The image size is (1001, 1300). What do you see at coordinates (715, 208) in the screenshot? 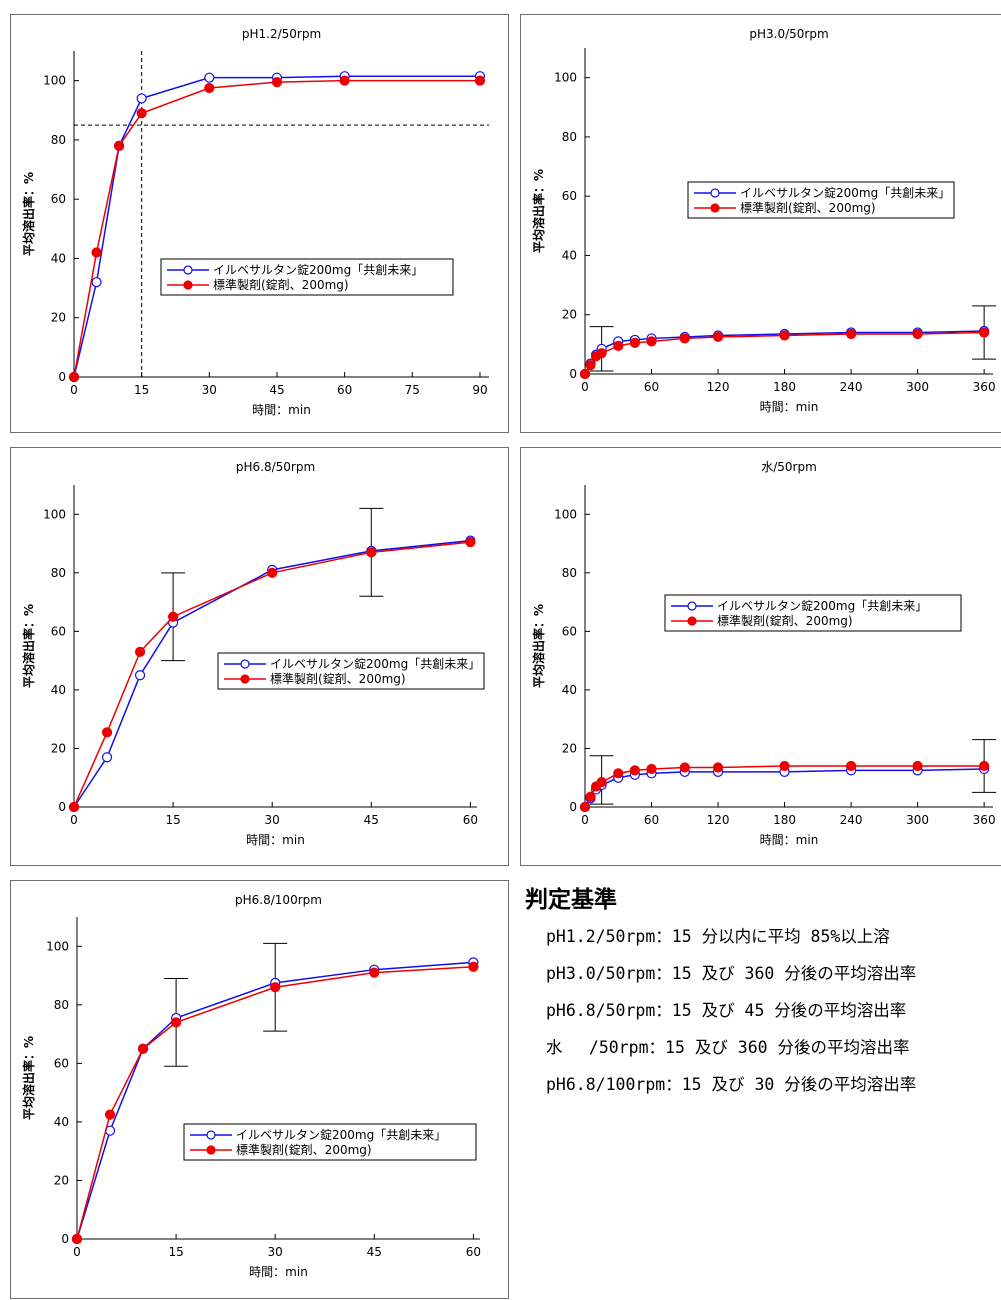
I see `legend-marker-red` at bounding box center [715, 208].